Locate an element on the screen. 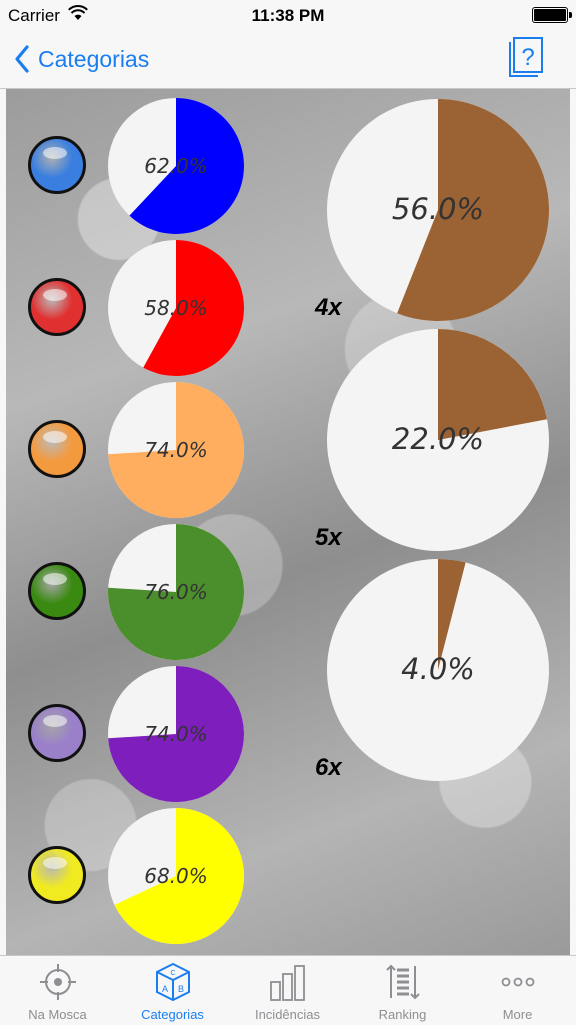 The image size is (576, 1025). multiplier-label: 6x is located at coordinates (328, 767).